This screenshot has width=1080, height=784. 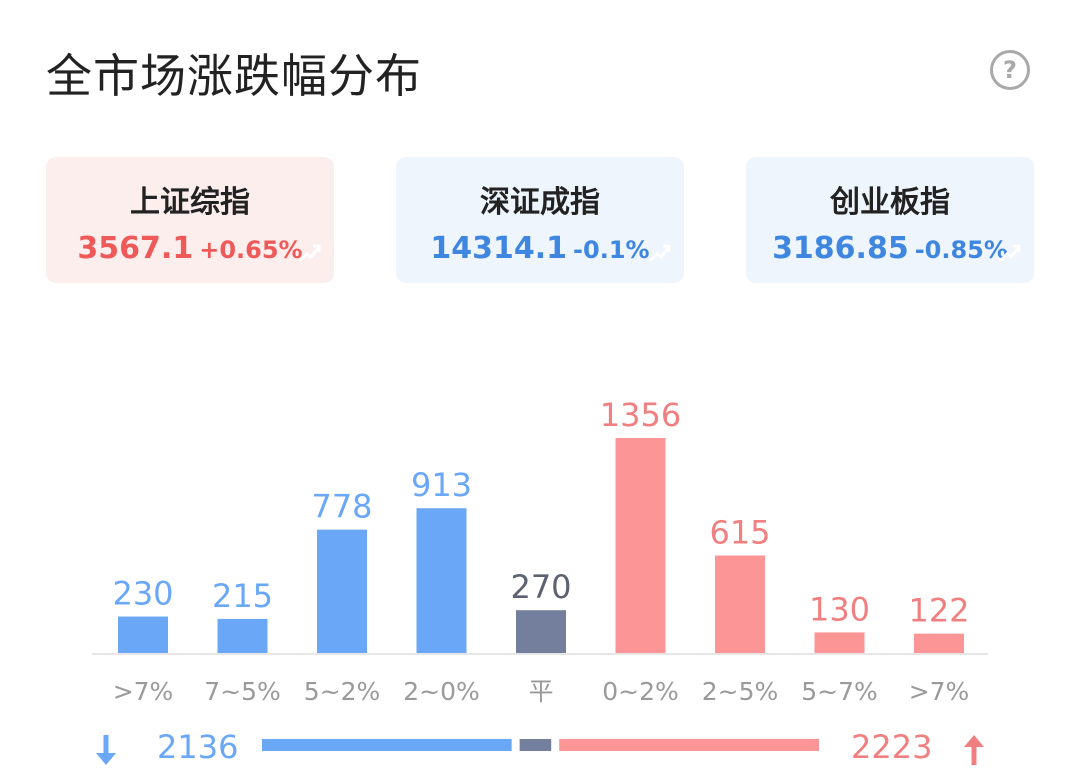 What do you see at coordinates (640, 691) in the screenshot?
I see `x-tick-label-5: 0~2%` at bounding box center [640, 691].